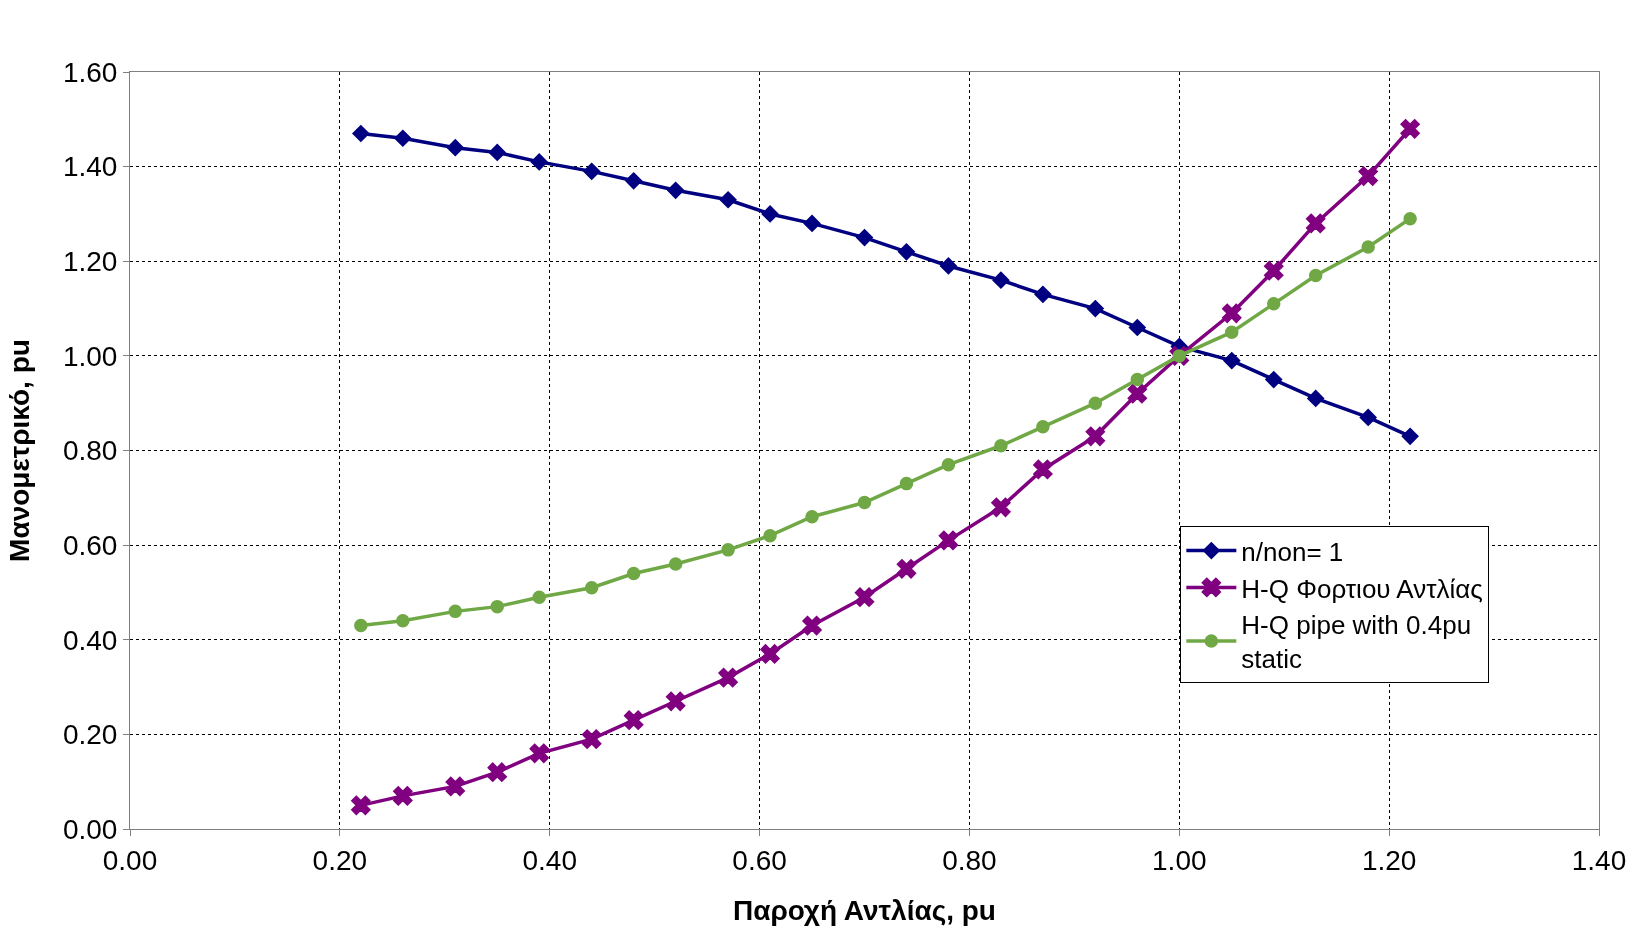  What do you see at coordinates (90, 829) in the screenshot?
I see `y-tick-label: 0.00` at bounding box center [90, 829].